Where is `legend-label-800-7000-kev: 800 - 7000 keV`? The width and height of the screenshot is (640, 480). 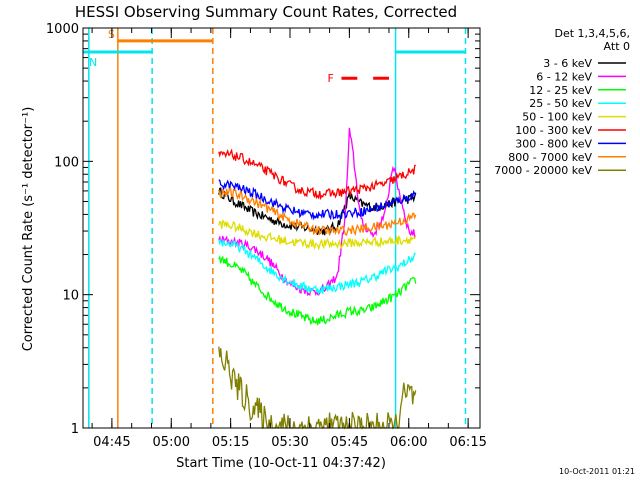 legend-label-800-7000-kev: 800 - 7000 keV is located at coordinates (550, 157).